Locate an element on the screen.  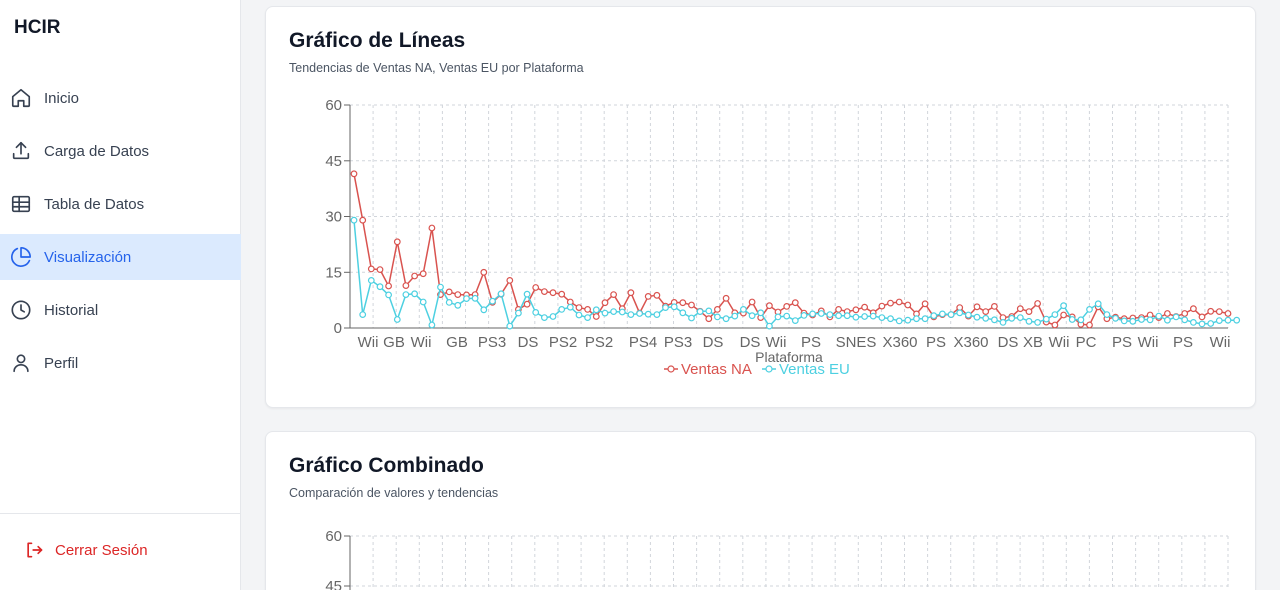
sidebar-item-tabla-de-datos: Tabla de Datos is located at coordinates (120, 204).